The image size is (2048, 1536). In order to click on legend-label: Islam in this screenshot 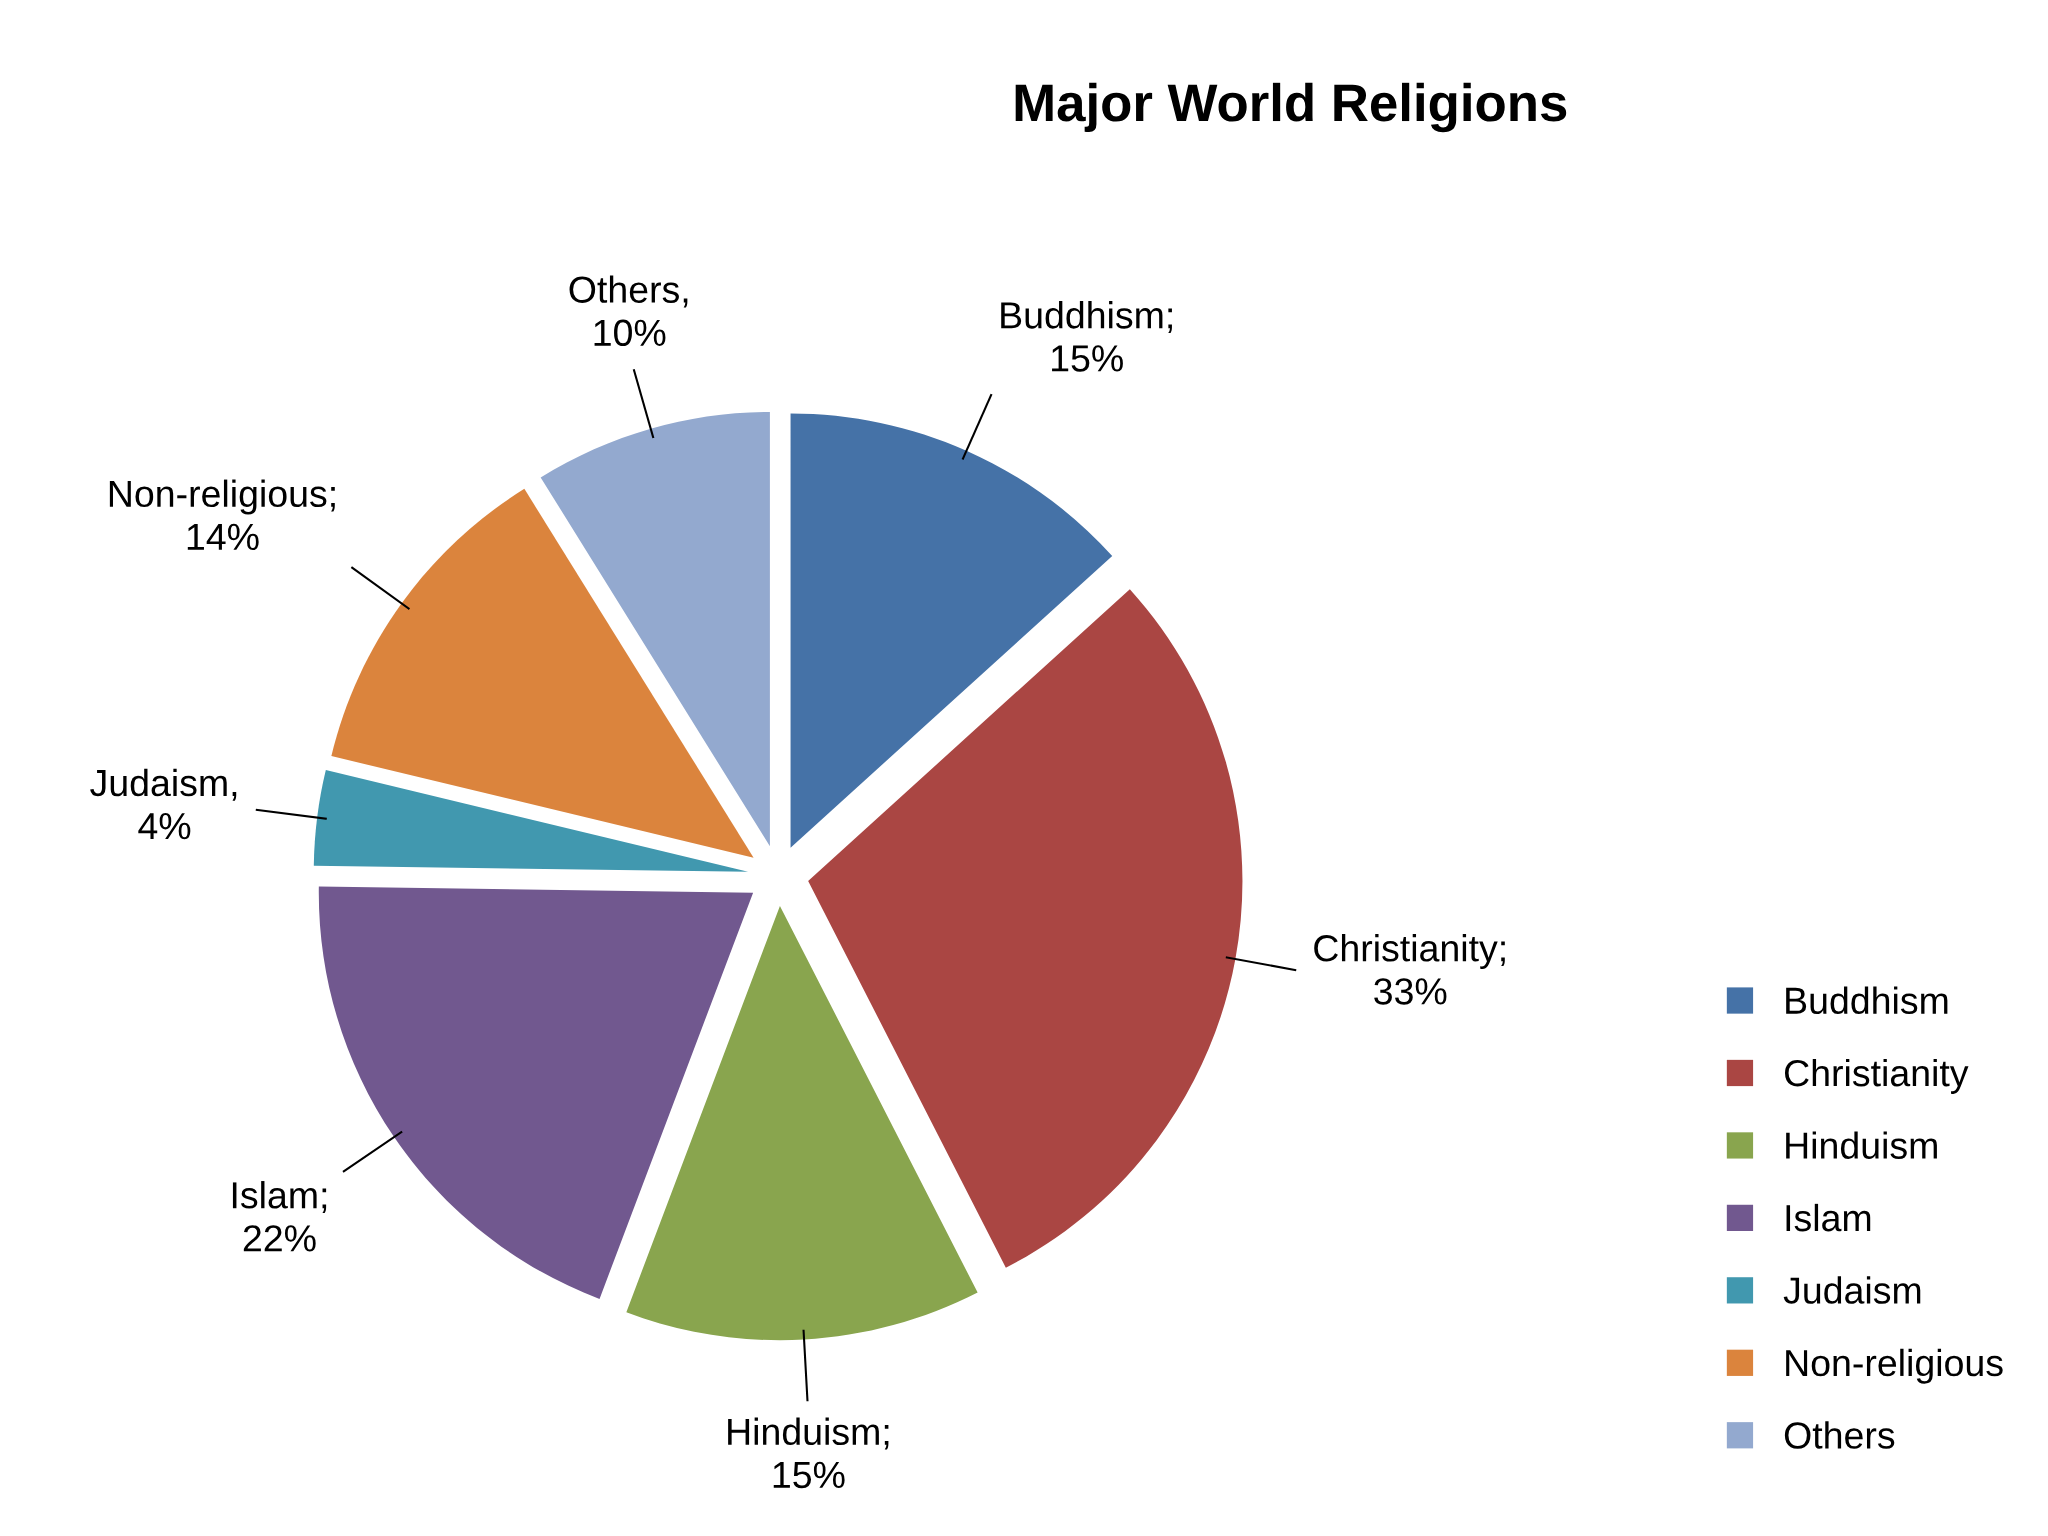, I will do `click(1828, 1217)`.